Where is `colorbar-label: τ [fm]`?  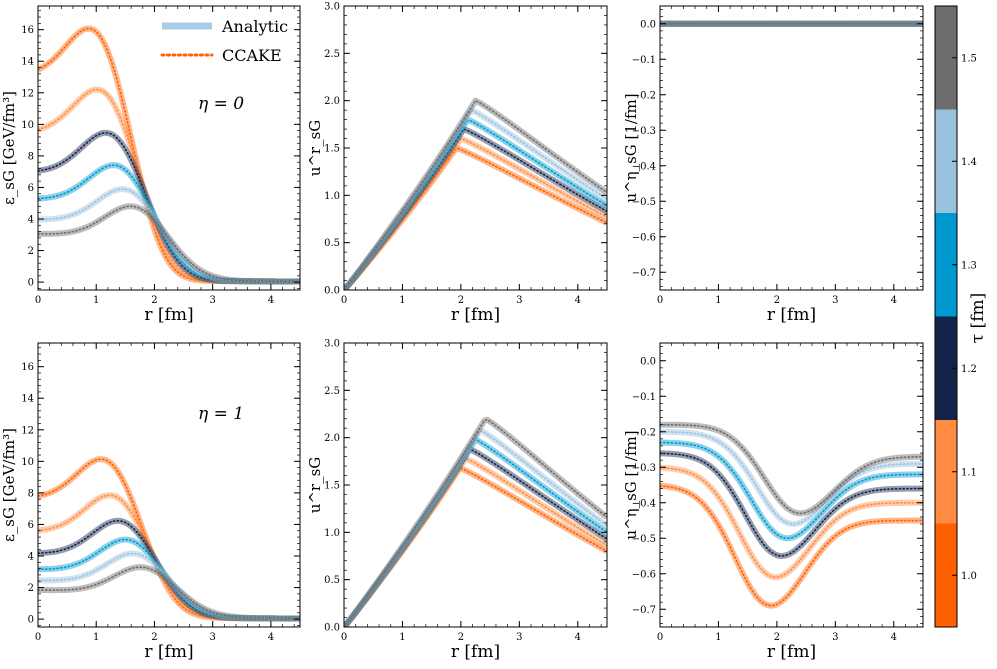
colorbar-label: τ [fm] is located at coordinates (978, 318).